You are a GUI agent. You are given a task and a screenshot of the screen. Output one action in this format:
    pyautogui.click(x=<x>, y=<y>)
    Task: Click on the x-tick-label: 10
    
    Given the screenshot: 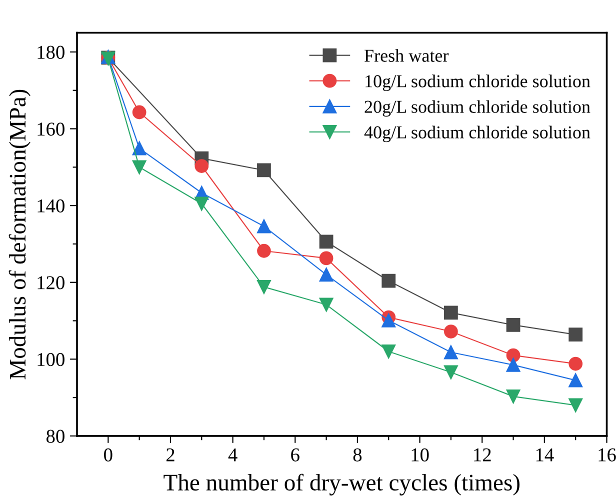 What is the action you would take?
    pyautogui.click(x=420, y=455)
    